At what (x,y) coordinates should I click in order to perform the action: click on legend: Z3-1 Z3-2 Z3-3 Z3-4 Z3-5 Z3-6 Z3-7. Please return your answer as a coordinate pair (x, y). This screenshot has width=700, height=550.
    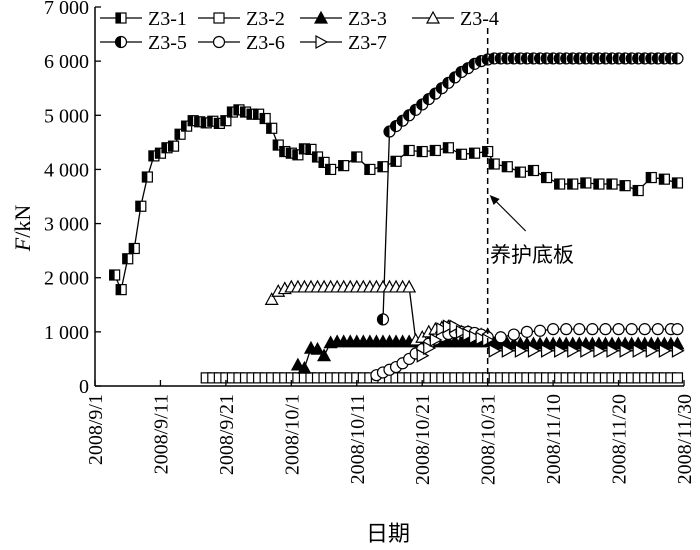
    Looking at the image, I should click on (299, 31).